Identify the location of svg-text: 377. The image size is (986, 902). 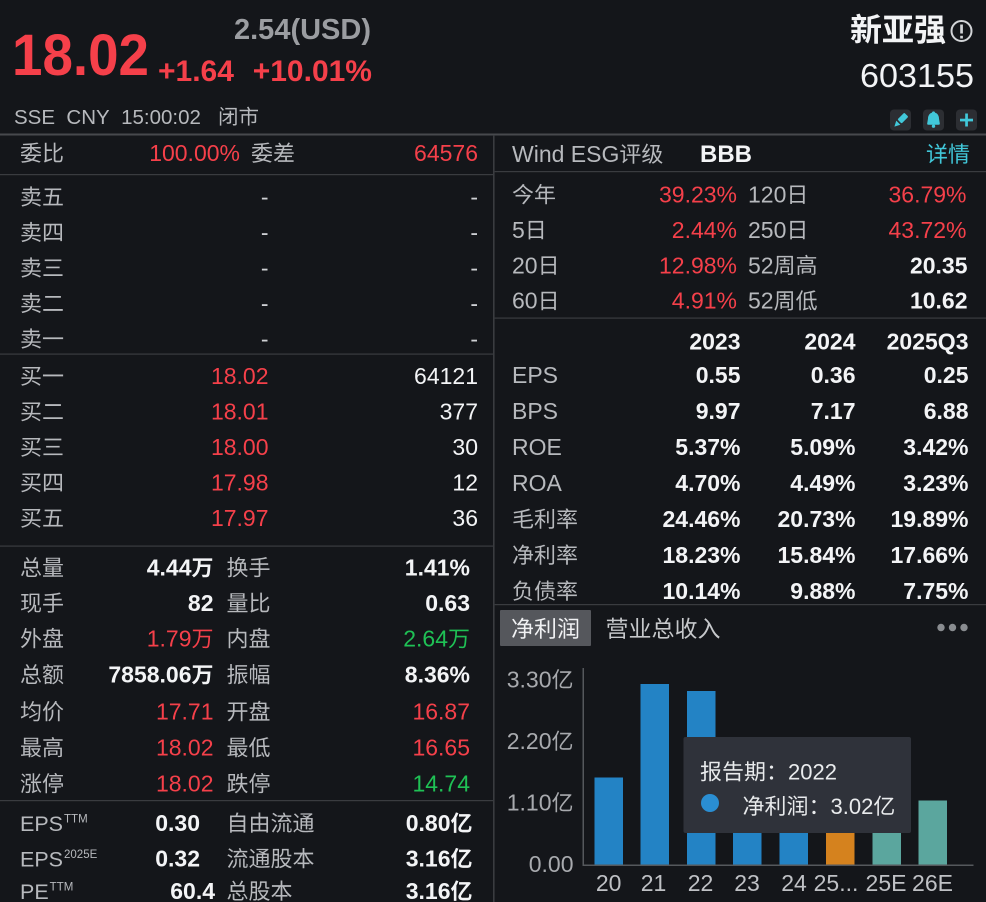
(459, 412).